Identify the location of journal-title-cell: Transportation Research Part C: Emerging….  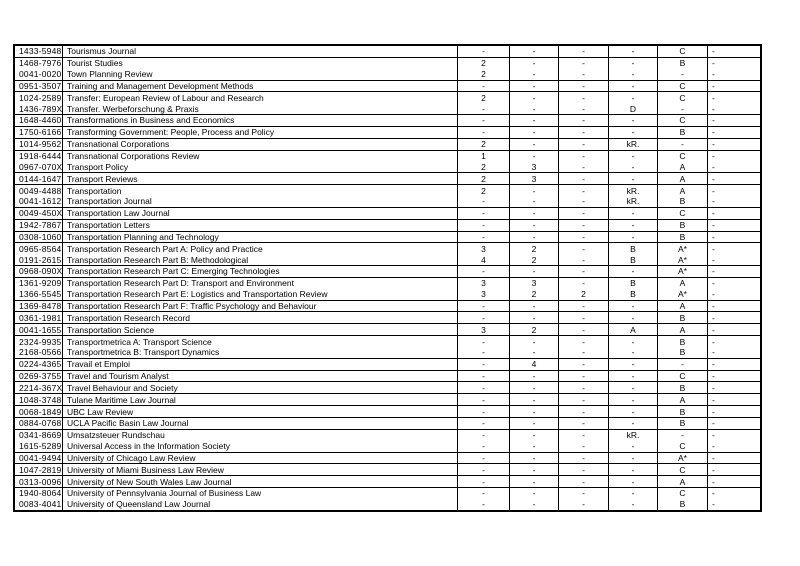
(260, 271).